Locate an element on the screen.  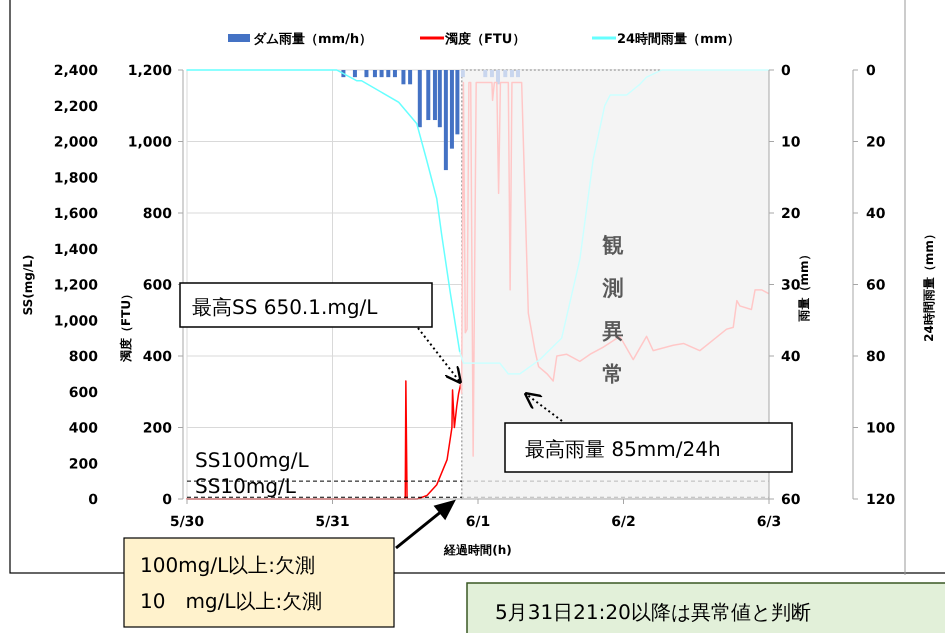
y-tick-label: 600 is located at coordinates (157, 286).